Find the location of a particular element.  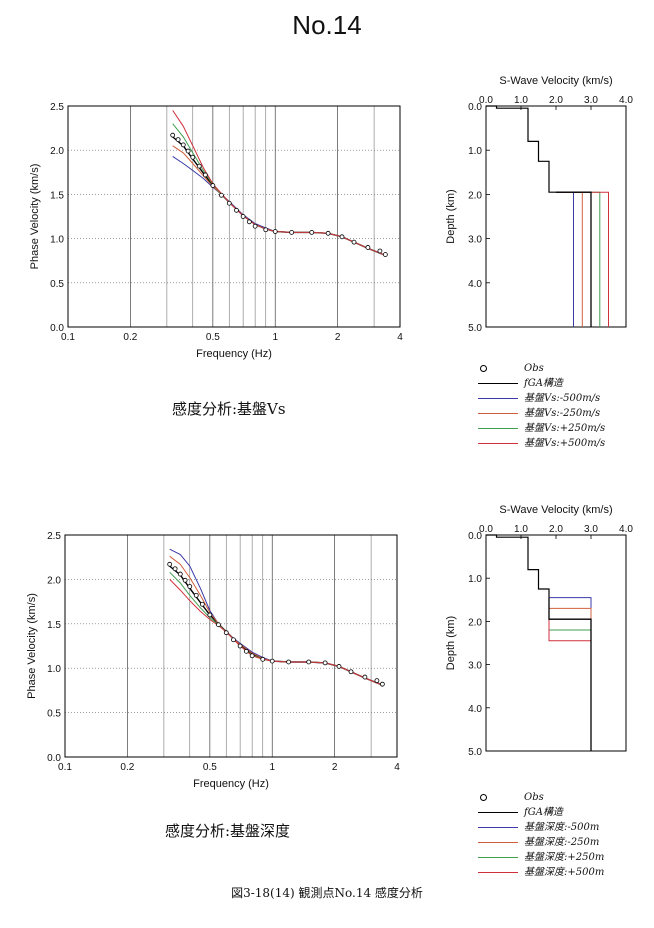

panel-caption-vs: 感度分析:基盤Vs is located at coordinates (229, 409).